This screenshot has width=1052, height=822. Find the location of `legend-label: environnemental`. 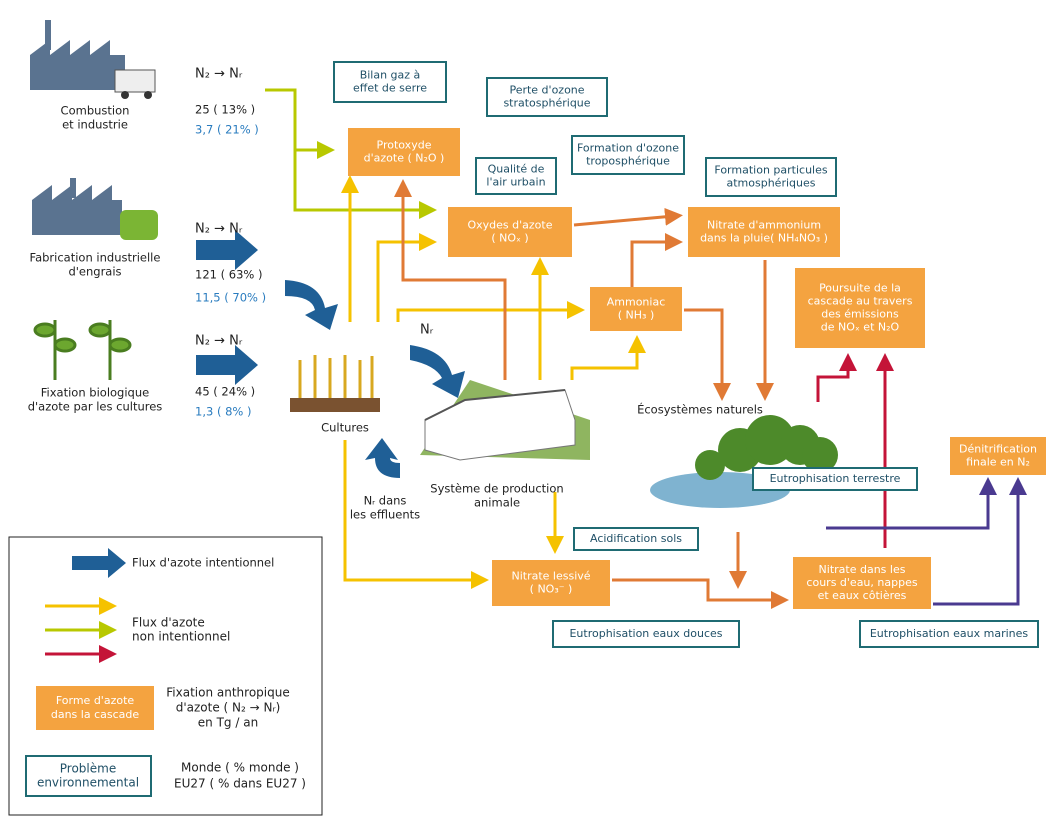

legend-label: environnemental is located at coordinates (88, 783).